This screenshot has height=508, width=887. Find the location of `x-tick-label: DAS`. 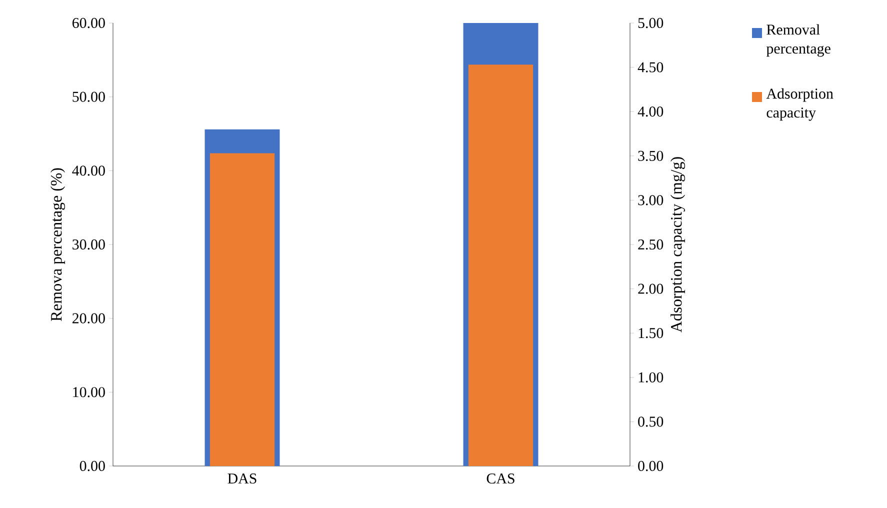

x-tick-label: DAS is located at coordinates (242, 479).